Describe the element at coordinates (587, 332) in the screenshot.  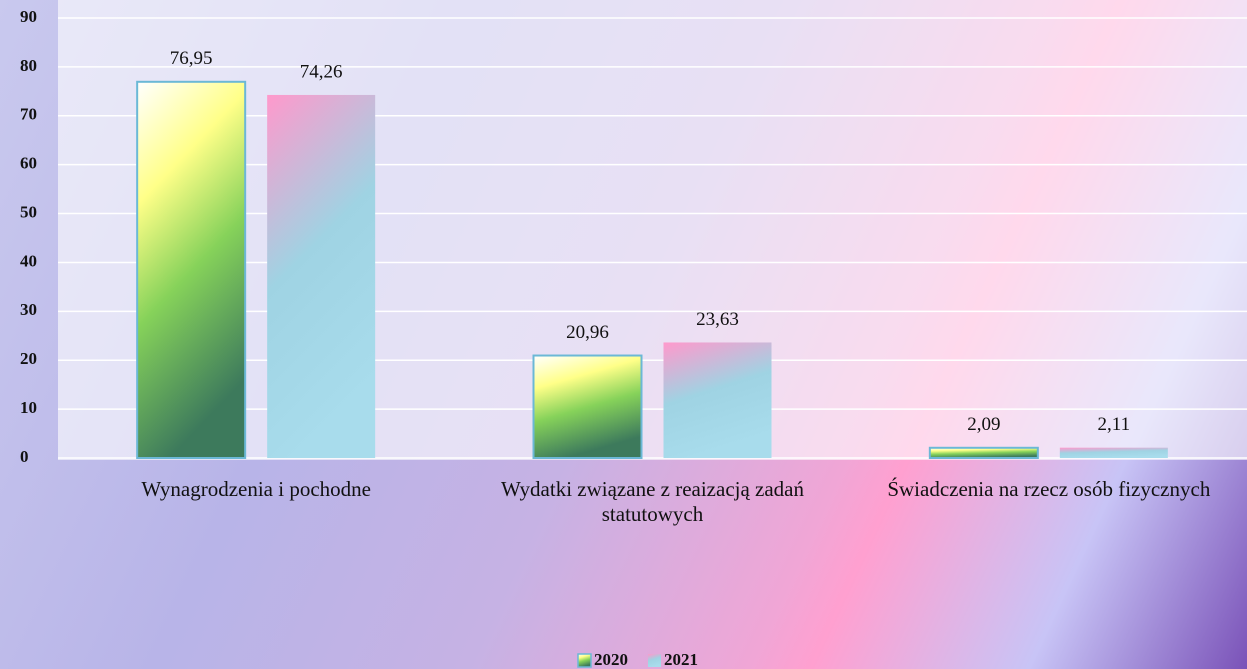
I see `value-label: 20,96` at that location.